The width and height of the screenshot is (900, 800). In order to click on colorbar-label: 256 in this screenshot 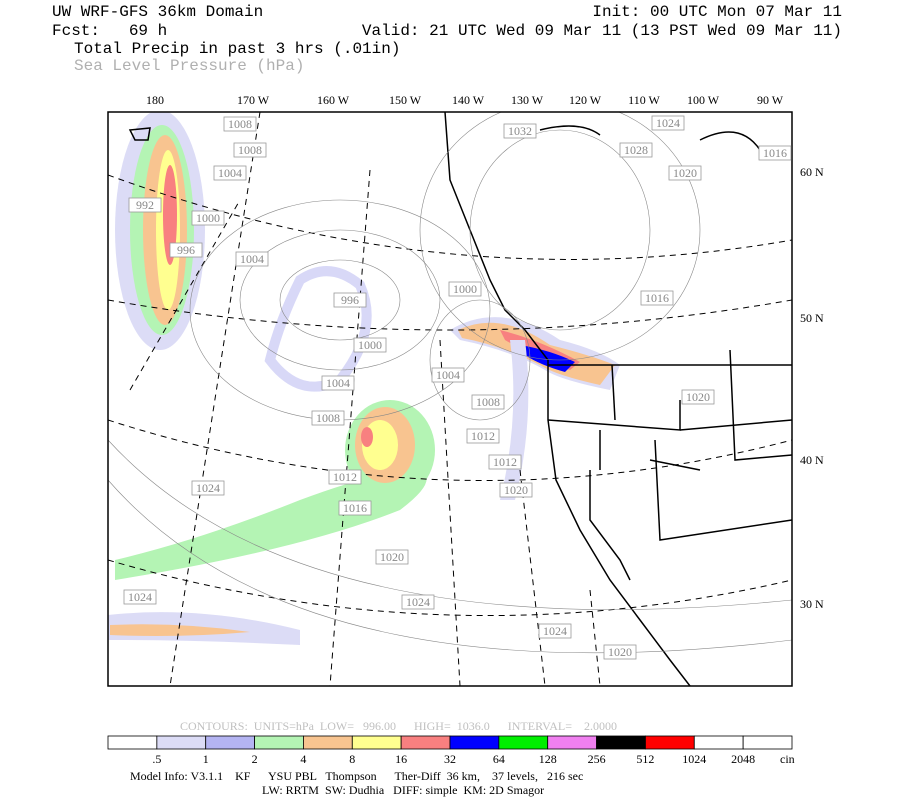, I will do `click(597, 759)`.